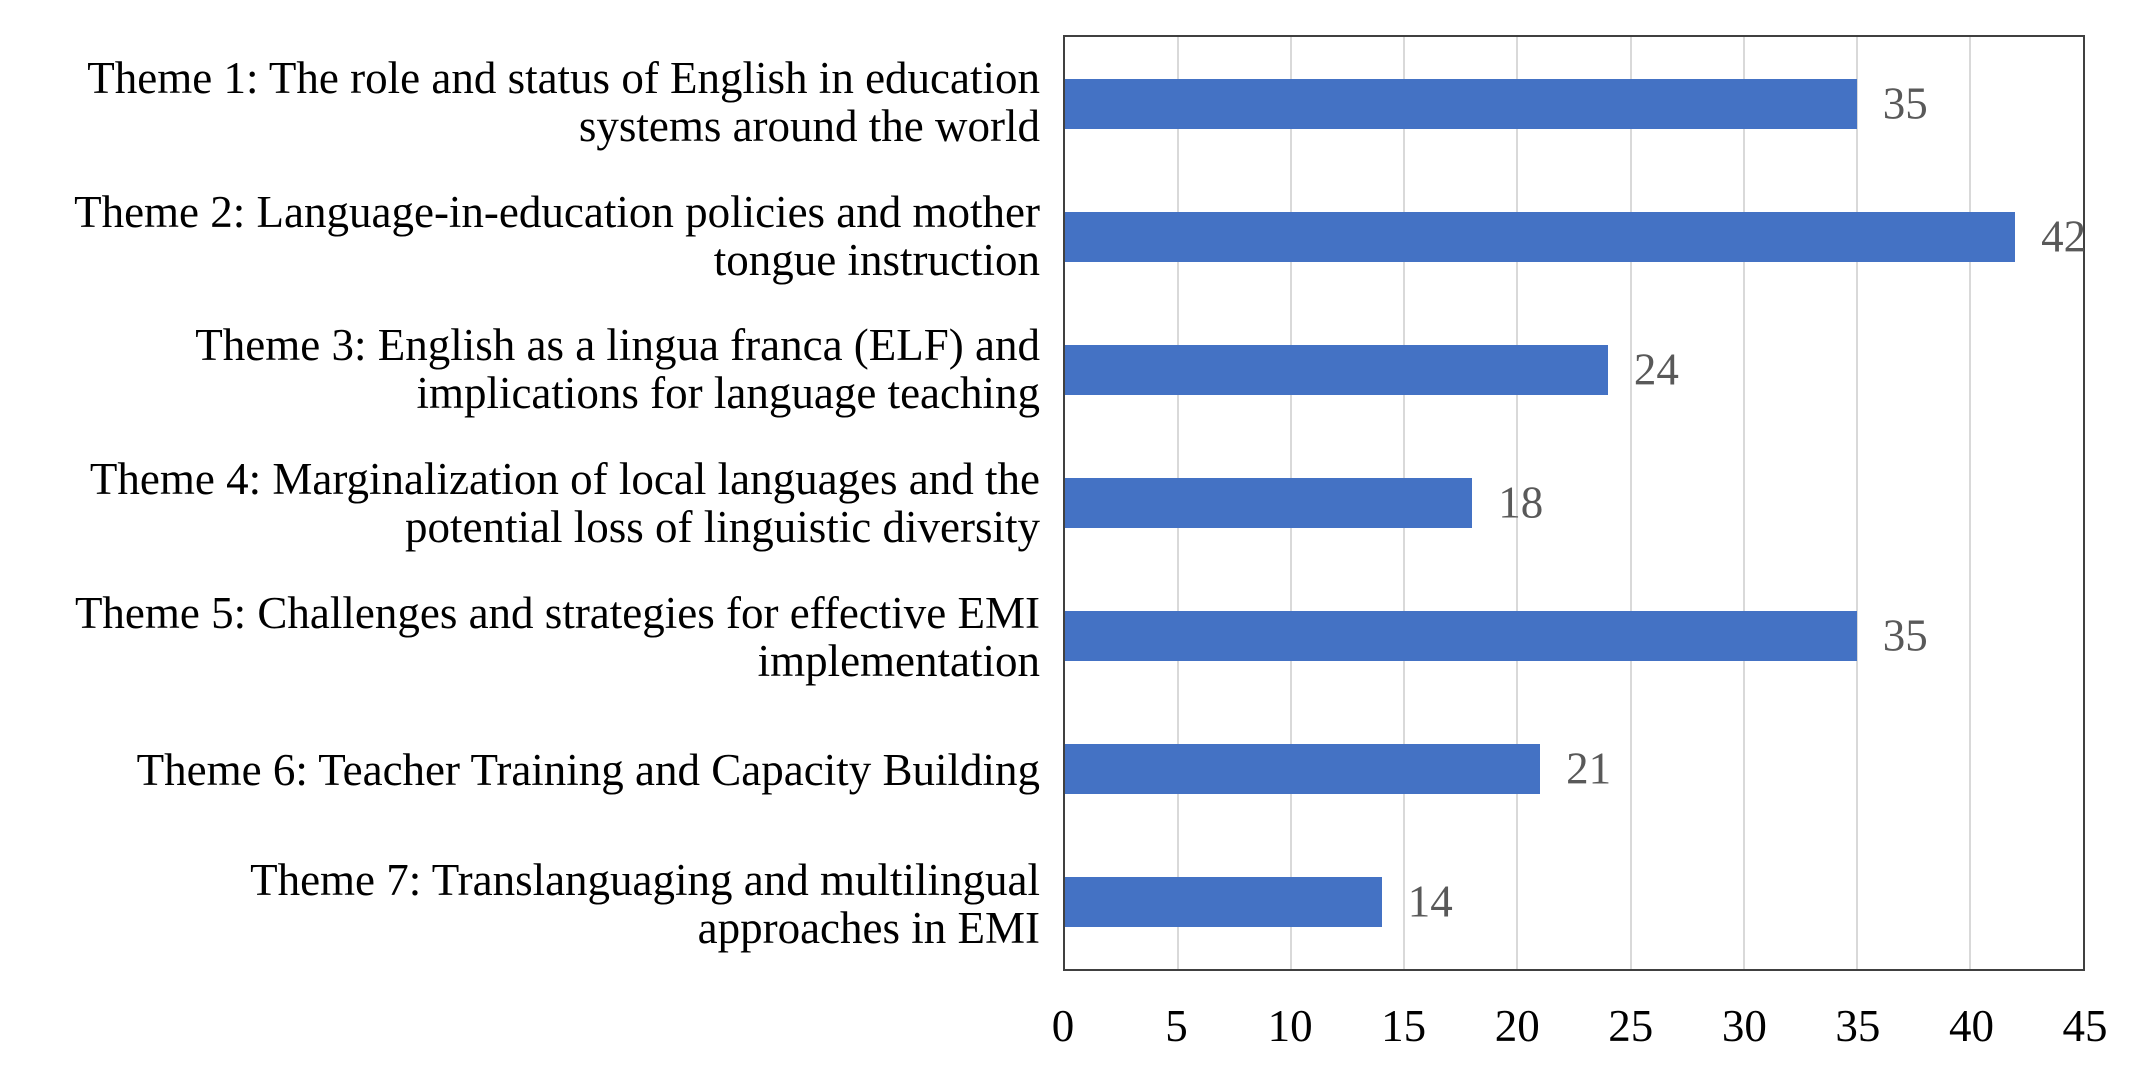  Describe the element at coordinates (1404, 1026) in the screenshot. I see `x-tick-label: 15` at that location.